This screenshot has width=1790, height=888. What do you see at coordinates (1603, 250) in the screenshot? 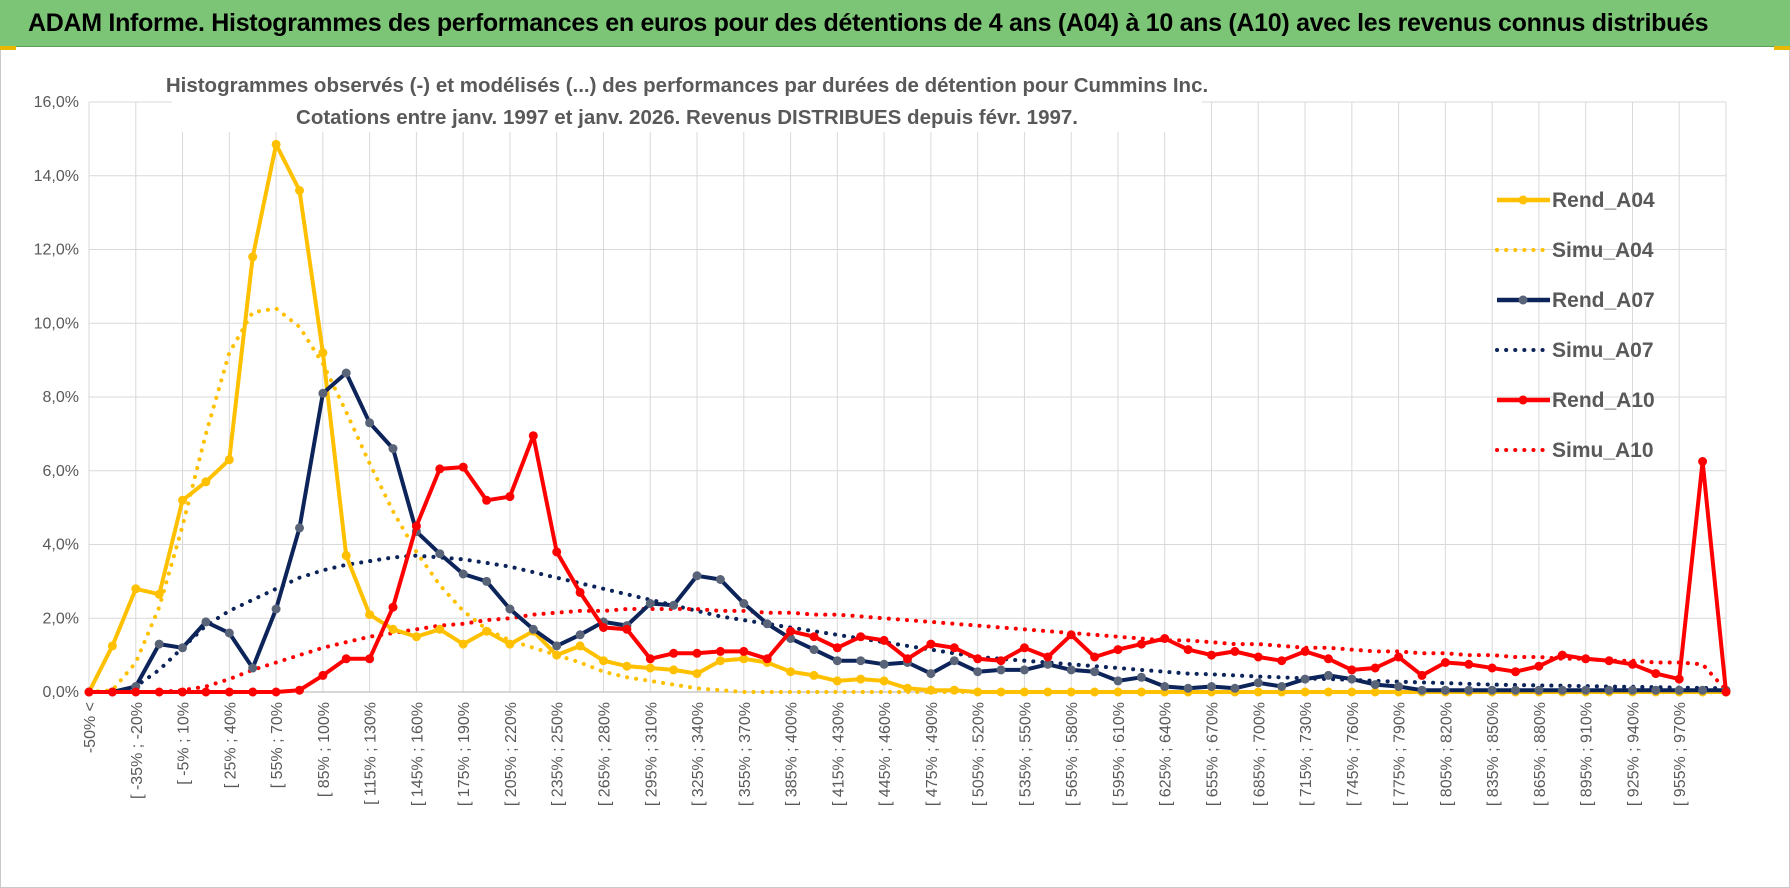
I see `legend-label: Simu_A04` at bounding box center [1603, 250].